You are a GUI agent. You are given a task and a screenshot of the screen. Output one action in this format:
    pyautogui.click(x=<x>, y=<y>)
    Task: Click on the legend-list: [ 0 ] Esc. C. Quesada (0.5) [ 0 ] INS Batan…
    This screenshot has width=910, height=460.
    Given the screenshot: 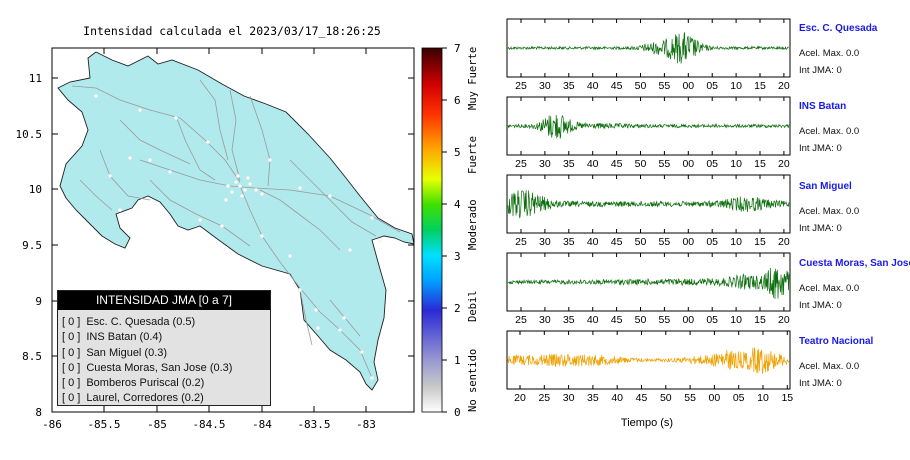 What is the action you would take?
    pyautogui.click(x=164, y=358)
    